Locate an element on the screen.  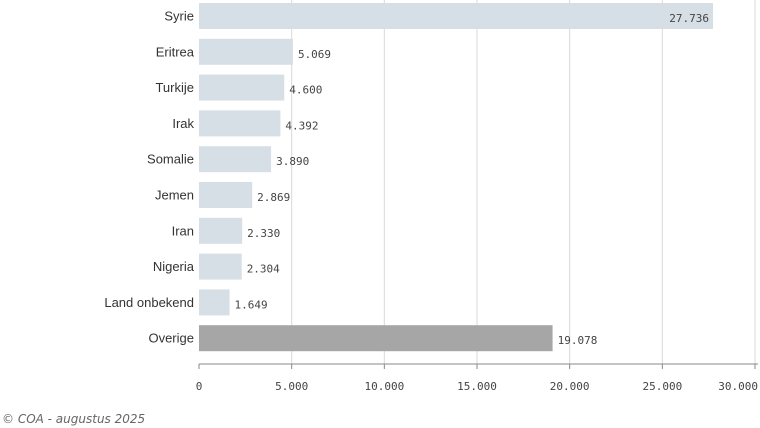
x-tick-label: 25.000 is located at coordinates (662, 386).